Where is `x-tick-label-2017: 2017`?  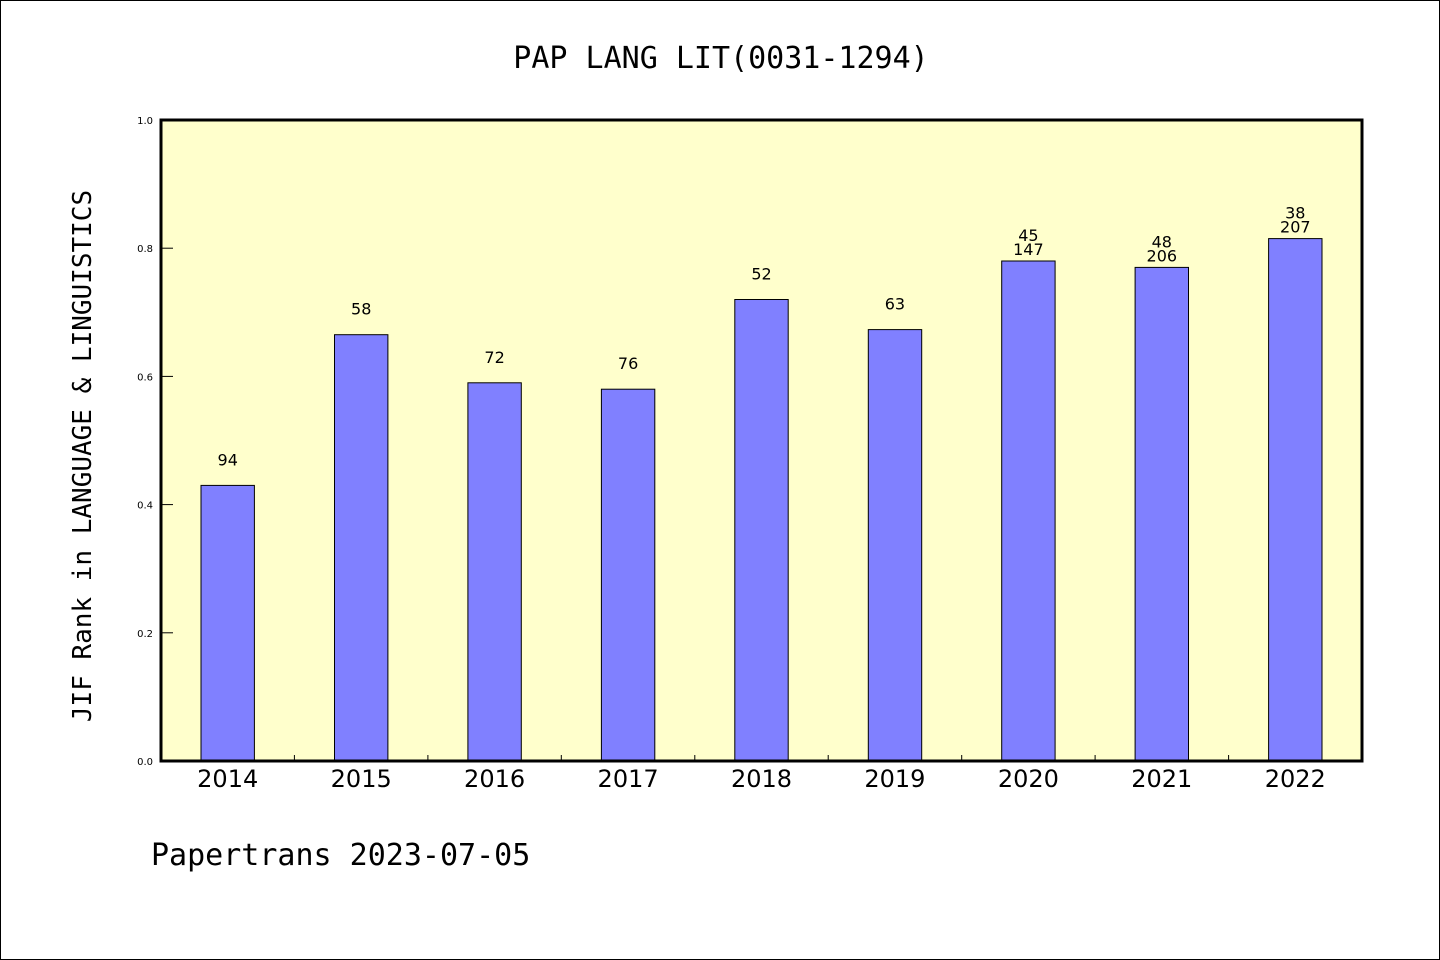 x-tick-label-2017: 2017 is located at coordinates (628, 779).